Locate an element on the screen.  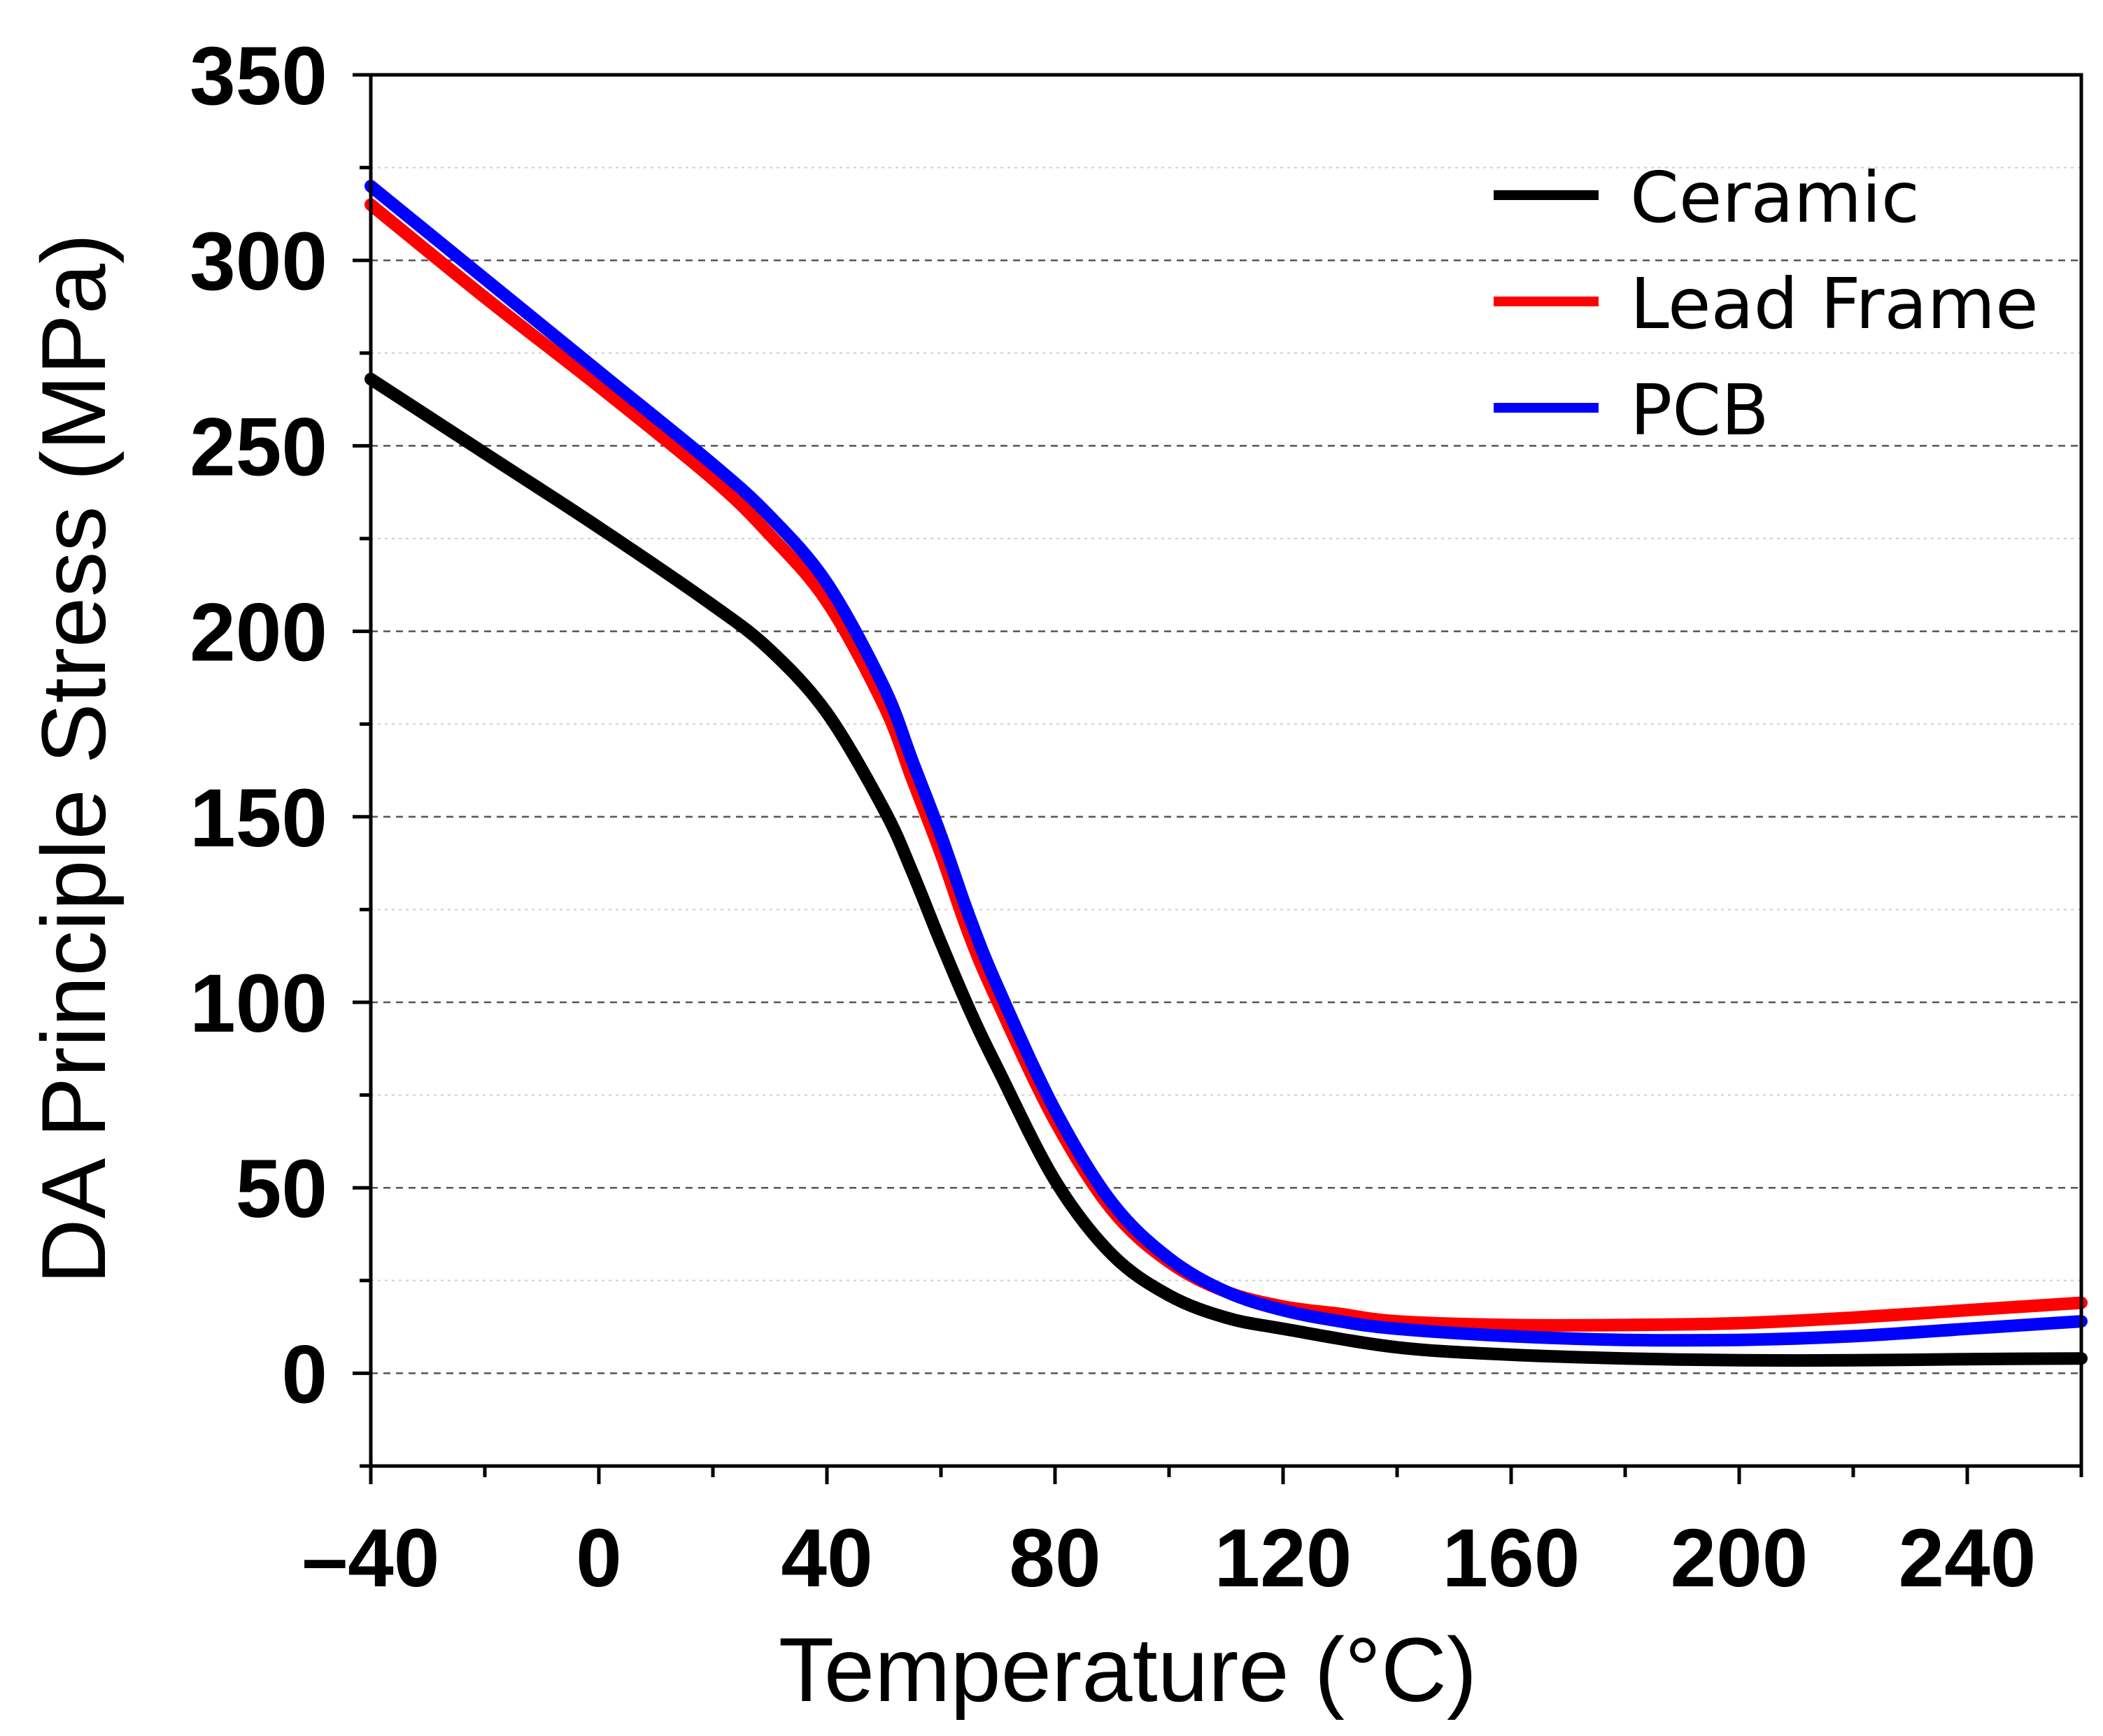
x-axis-ticks: –40 0 40 80 120 160 200 240 is located at coordinates (1192, 1535).